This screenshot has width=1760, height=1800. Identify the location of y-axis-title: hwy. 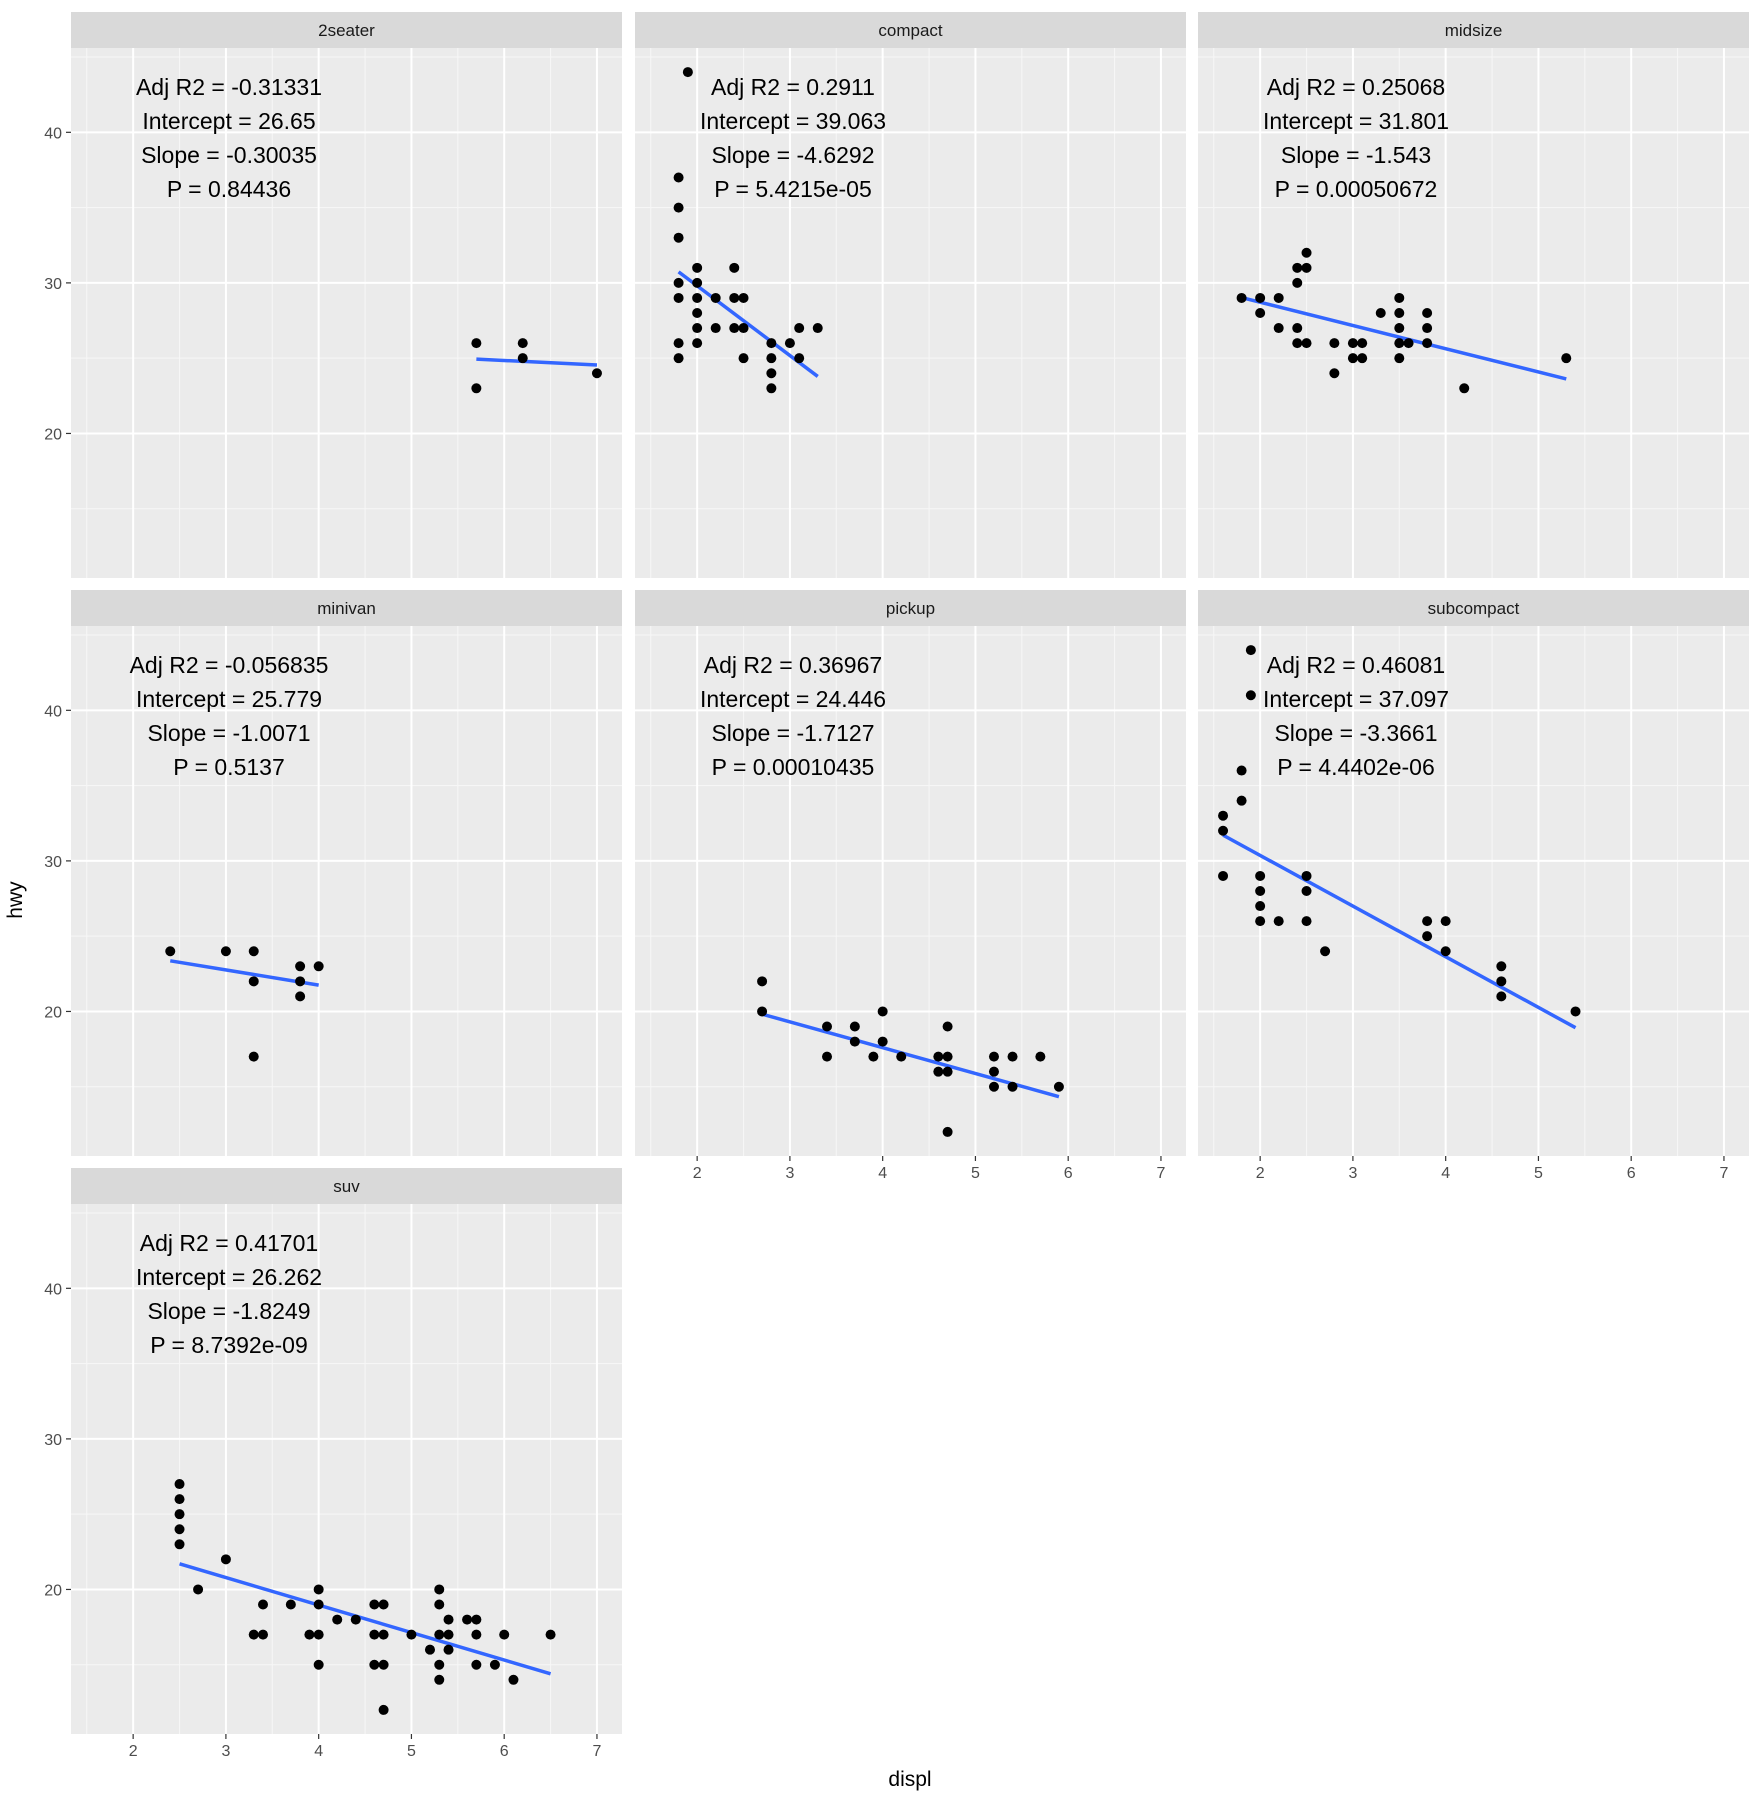
(15, 900).